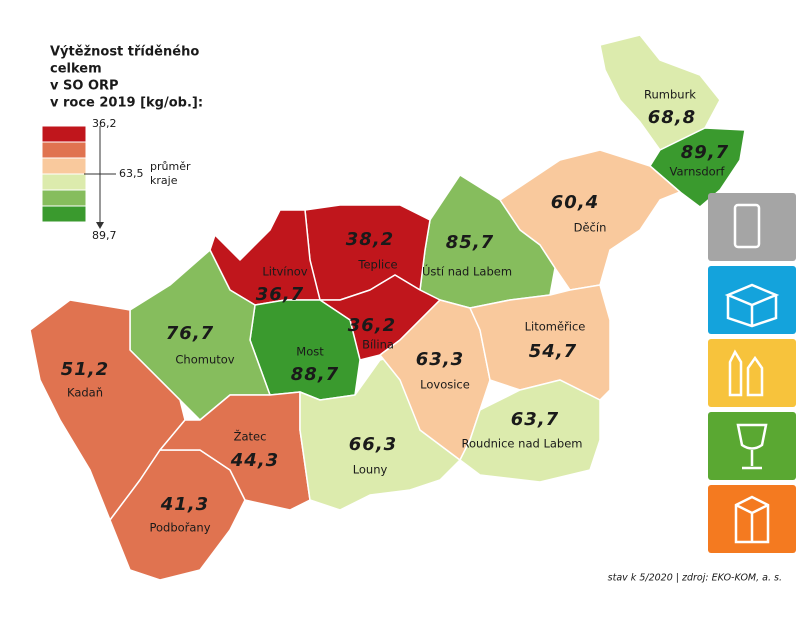 The width and height of the screenshot is (800, 623). Describe the element at coordinates (378, 345) in the screenshot. I see `region-name: Bílina` at that location.